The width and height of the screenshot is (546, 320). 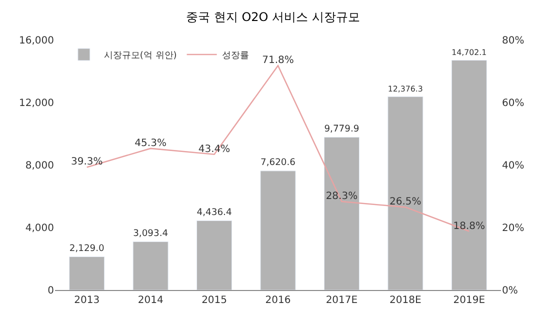 I want to click on x-tick-label: 2013, so click(x=87, y=300).